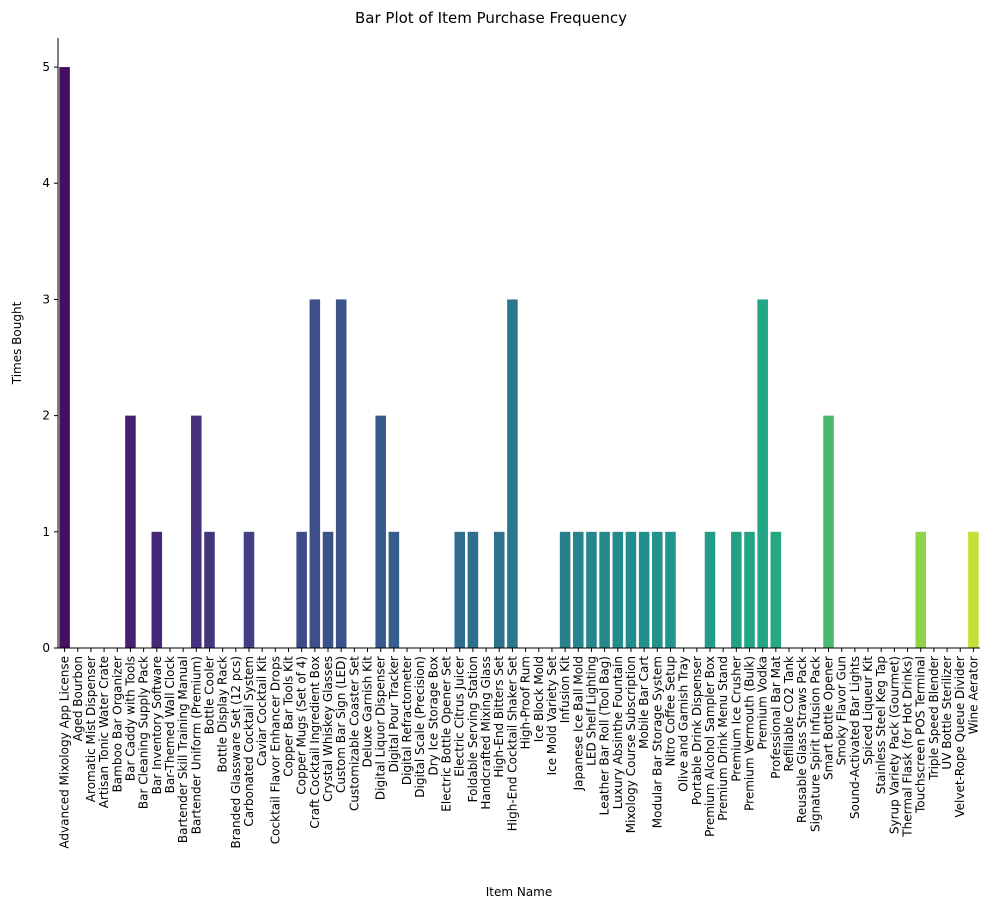 This screenshot has height=910, width=988. Describe the element at coordinates (354, 733) in the screenshot. I see `x-tick-label: Customizable Coaster Set` at that location.